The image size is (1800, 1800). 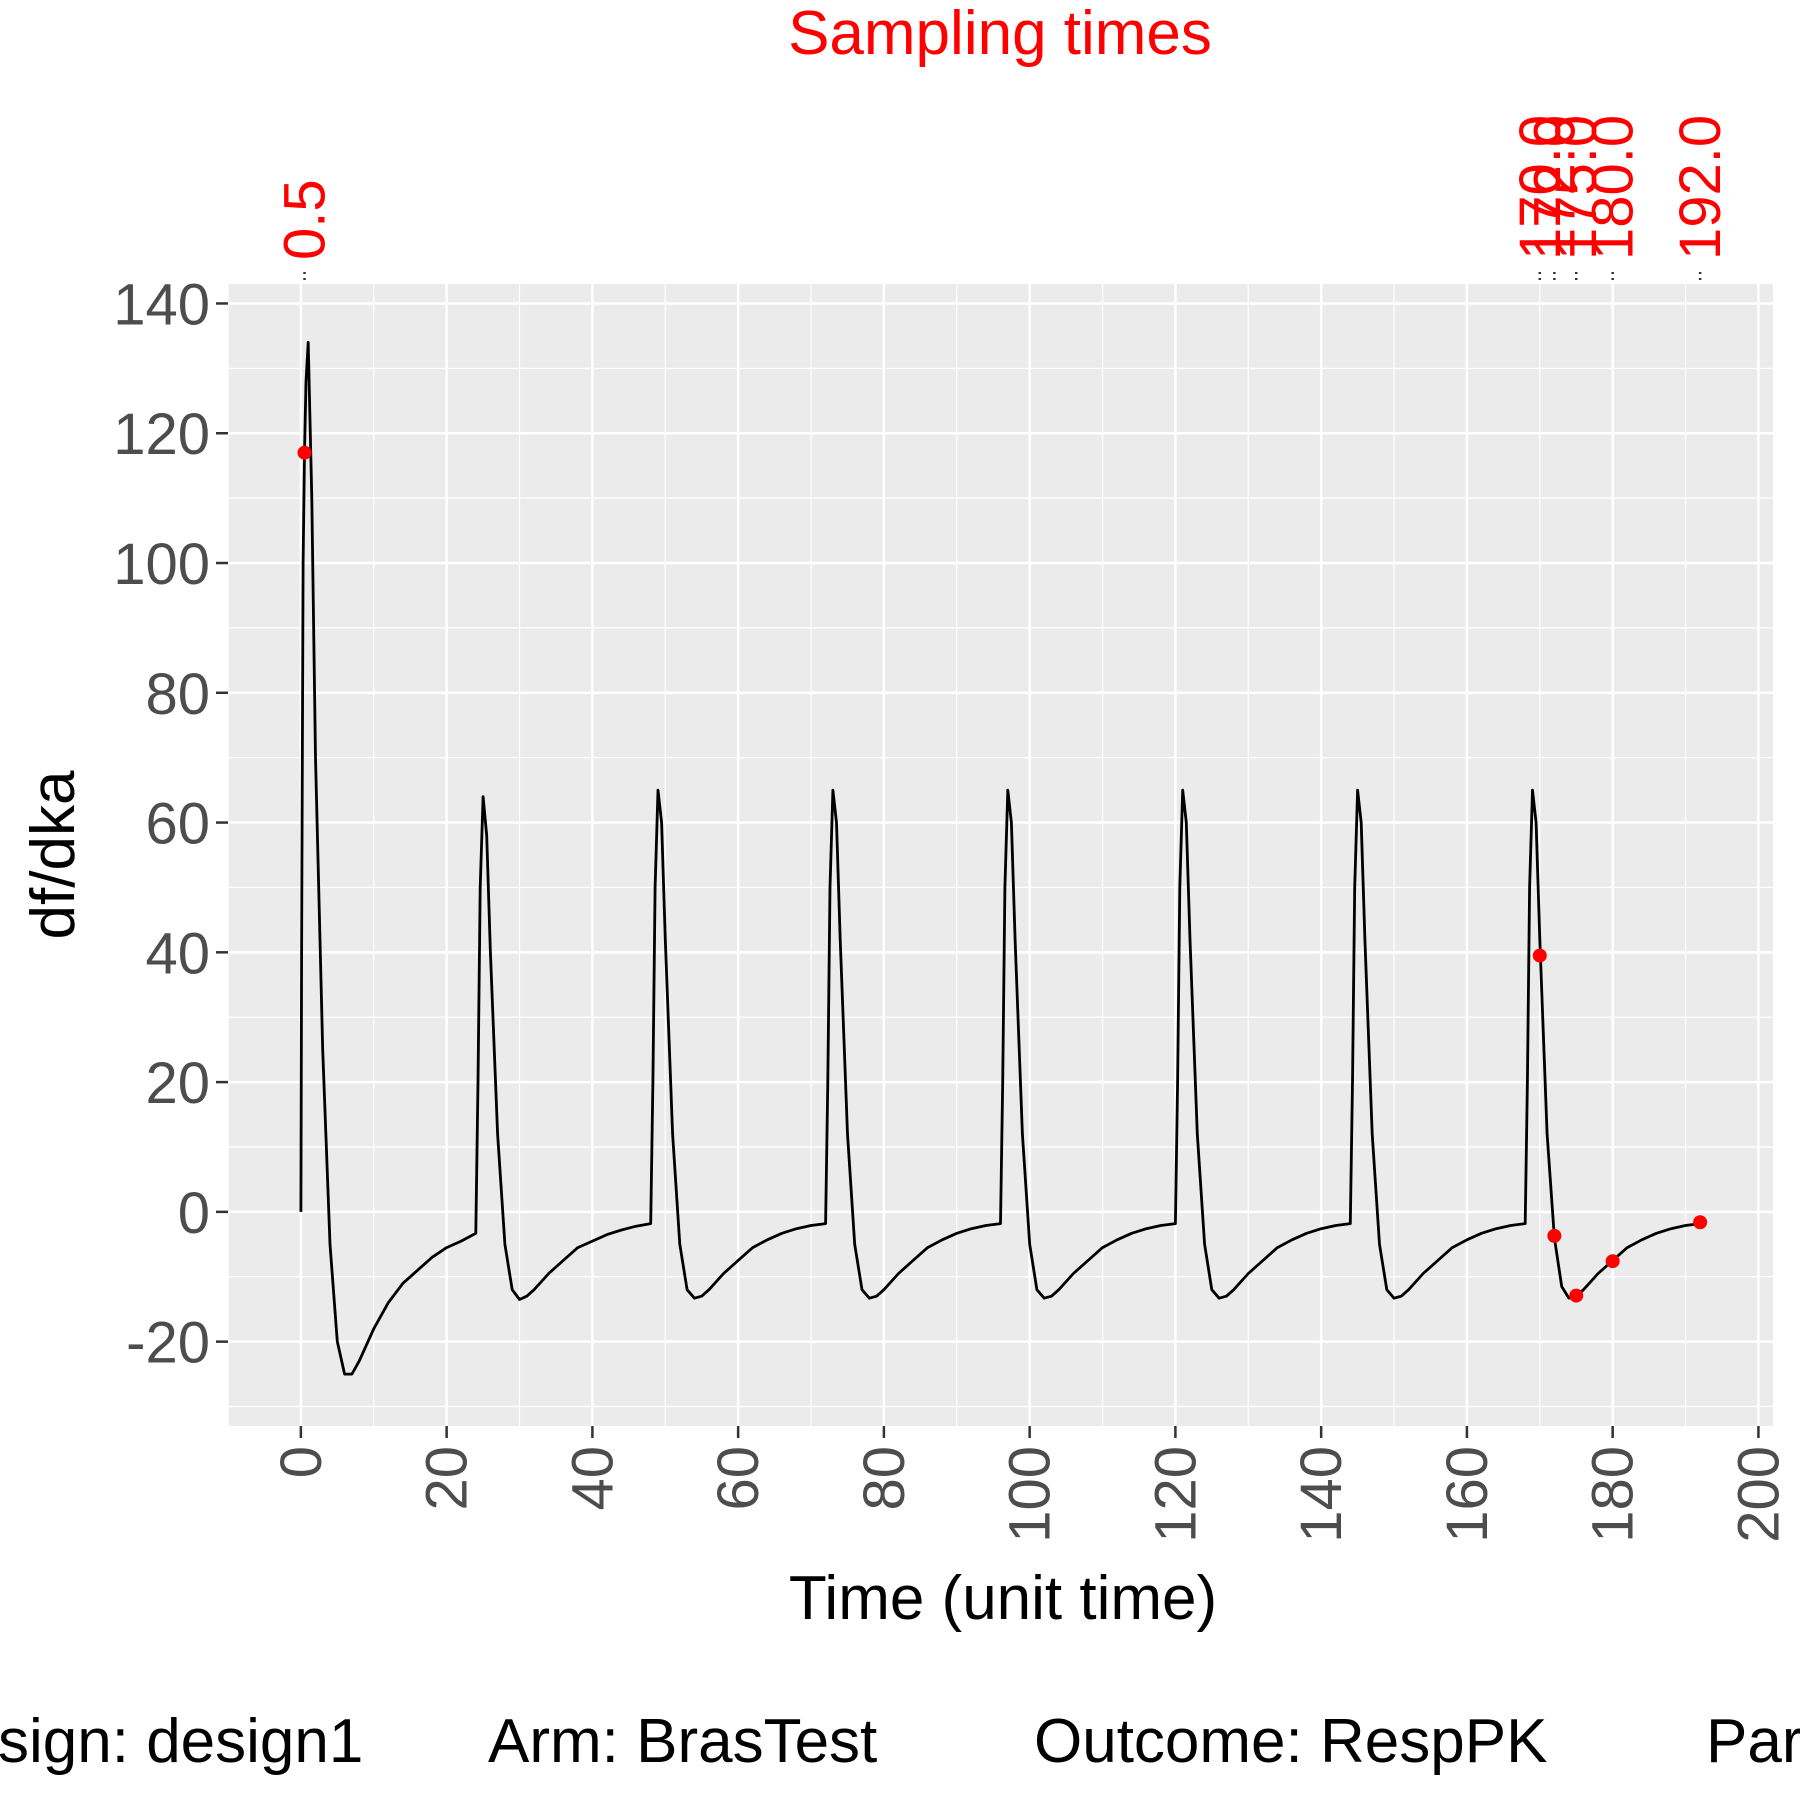 I want to click on y-axis-label: df/dka, so click(x=53, y=854).